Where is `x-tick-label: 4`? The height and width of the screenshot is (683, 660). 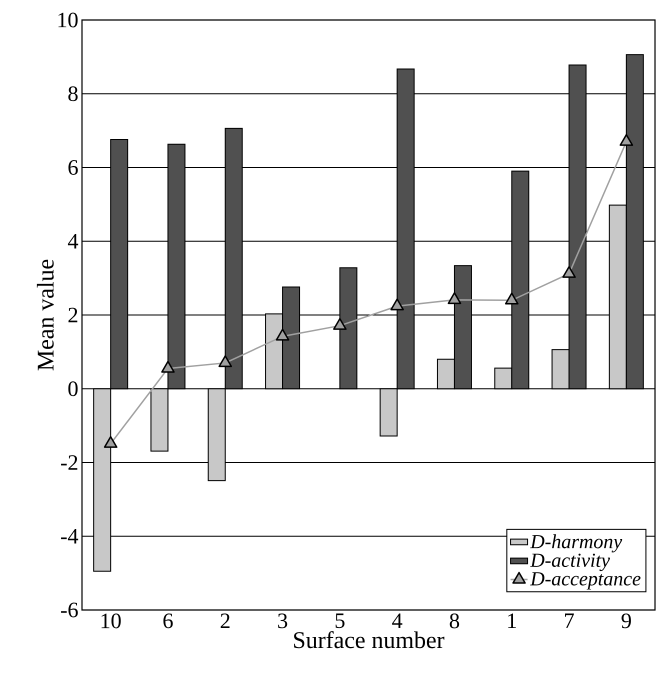 x-tick-label: 4 is located at coordinates (397, 621).